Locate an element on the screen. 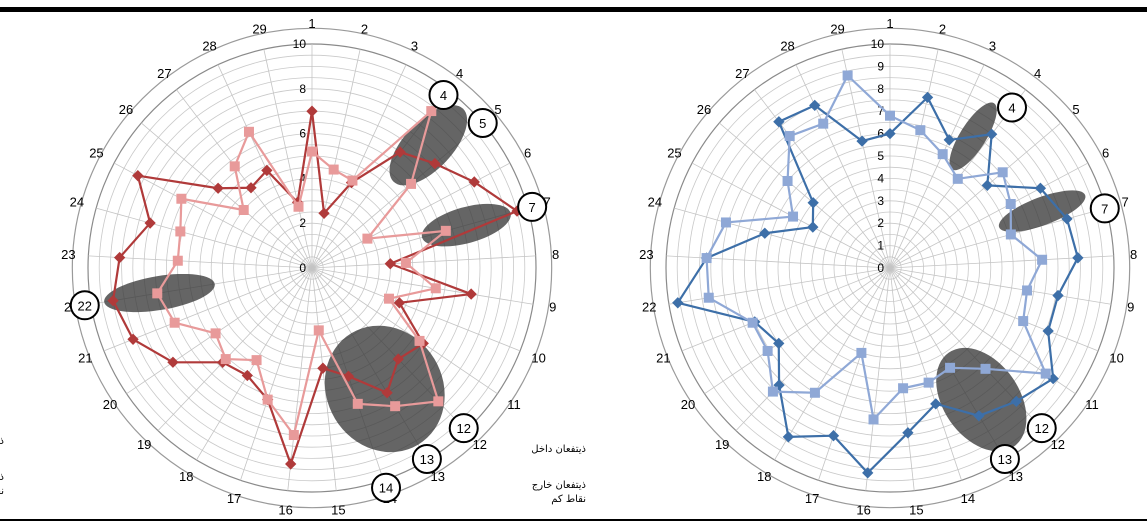  category-label: 12 is located at coordinates (1058, 444).